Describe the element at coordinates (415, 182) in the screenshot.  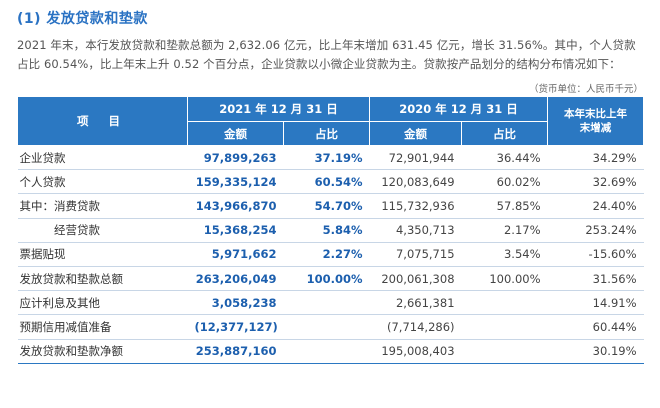
I see `previous-amount: 120,083,649` at that location.